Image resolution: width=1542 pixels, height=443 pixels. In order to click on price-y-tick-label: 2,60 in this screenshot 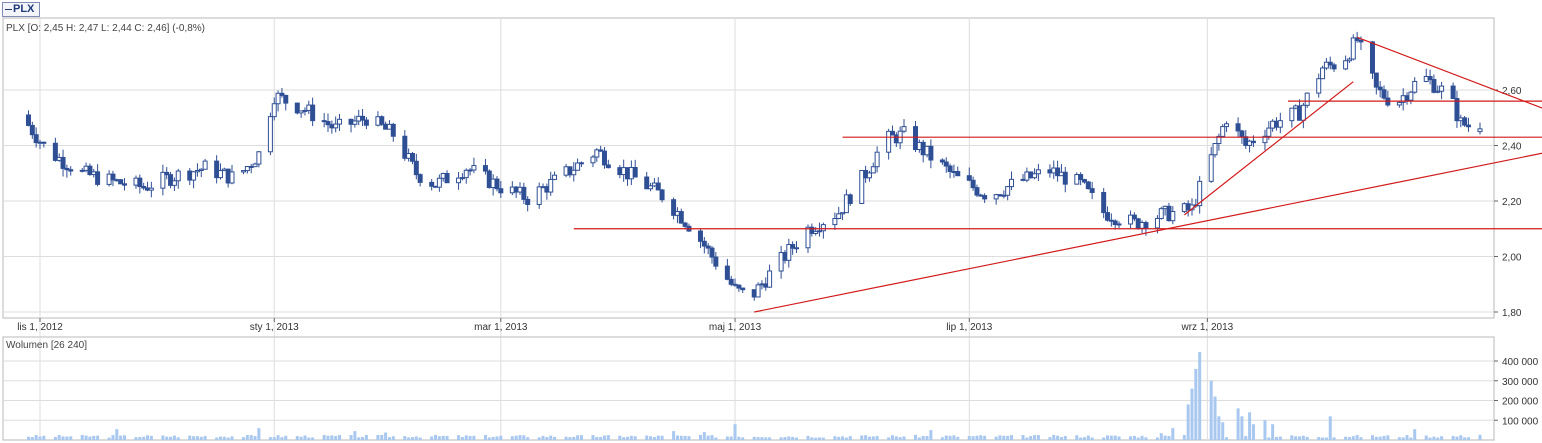, I will do `click(1512, 91)`.